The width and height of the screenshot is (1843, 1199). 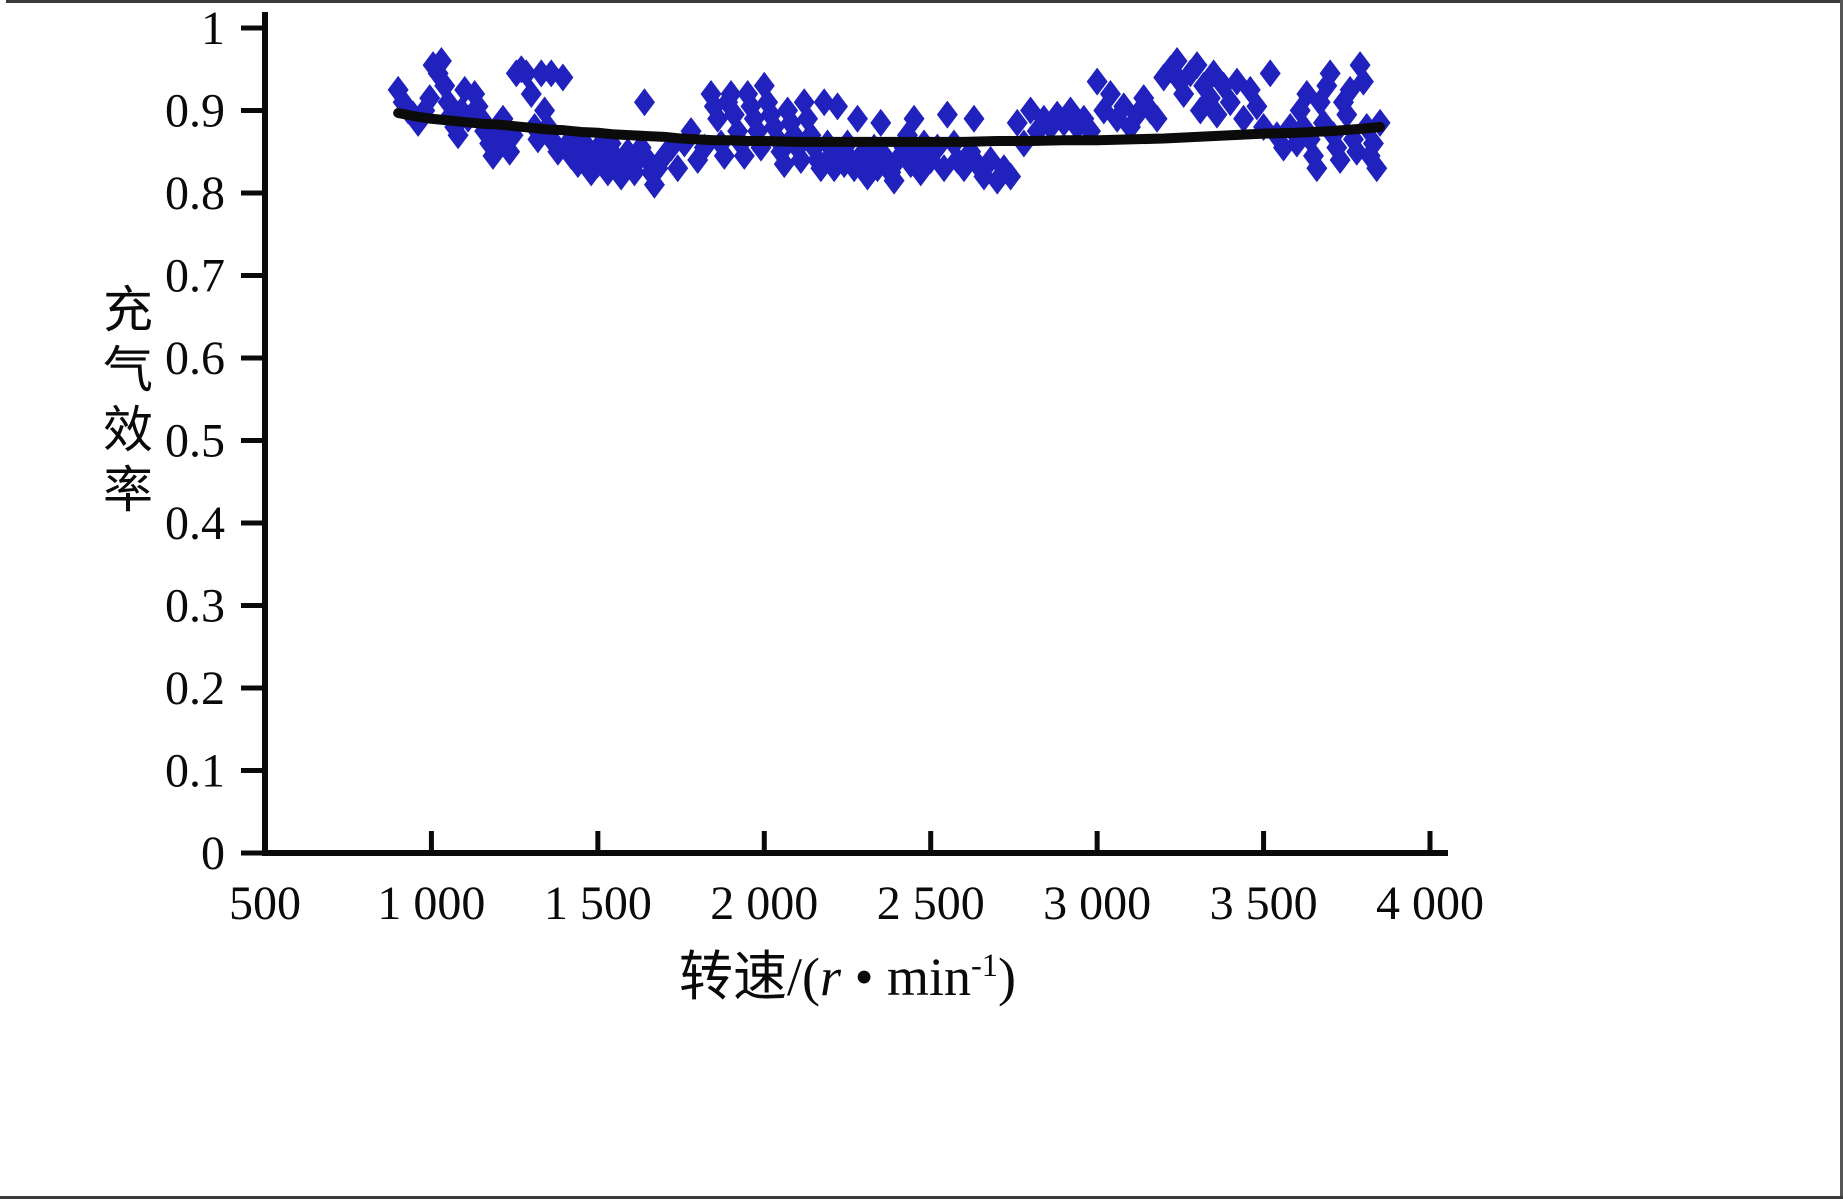 What do you see at coordinates (1097, 903) in the screenshot?
I see `x-tick-label: 3 000` at bounding box center [1097, 903].